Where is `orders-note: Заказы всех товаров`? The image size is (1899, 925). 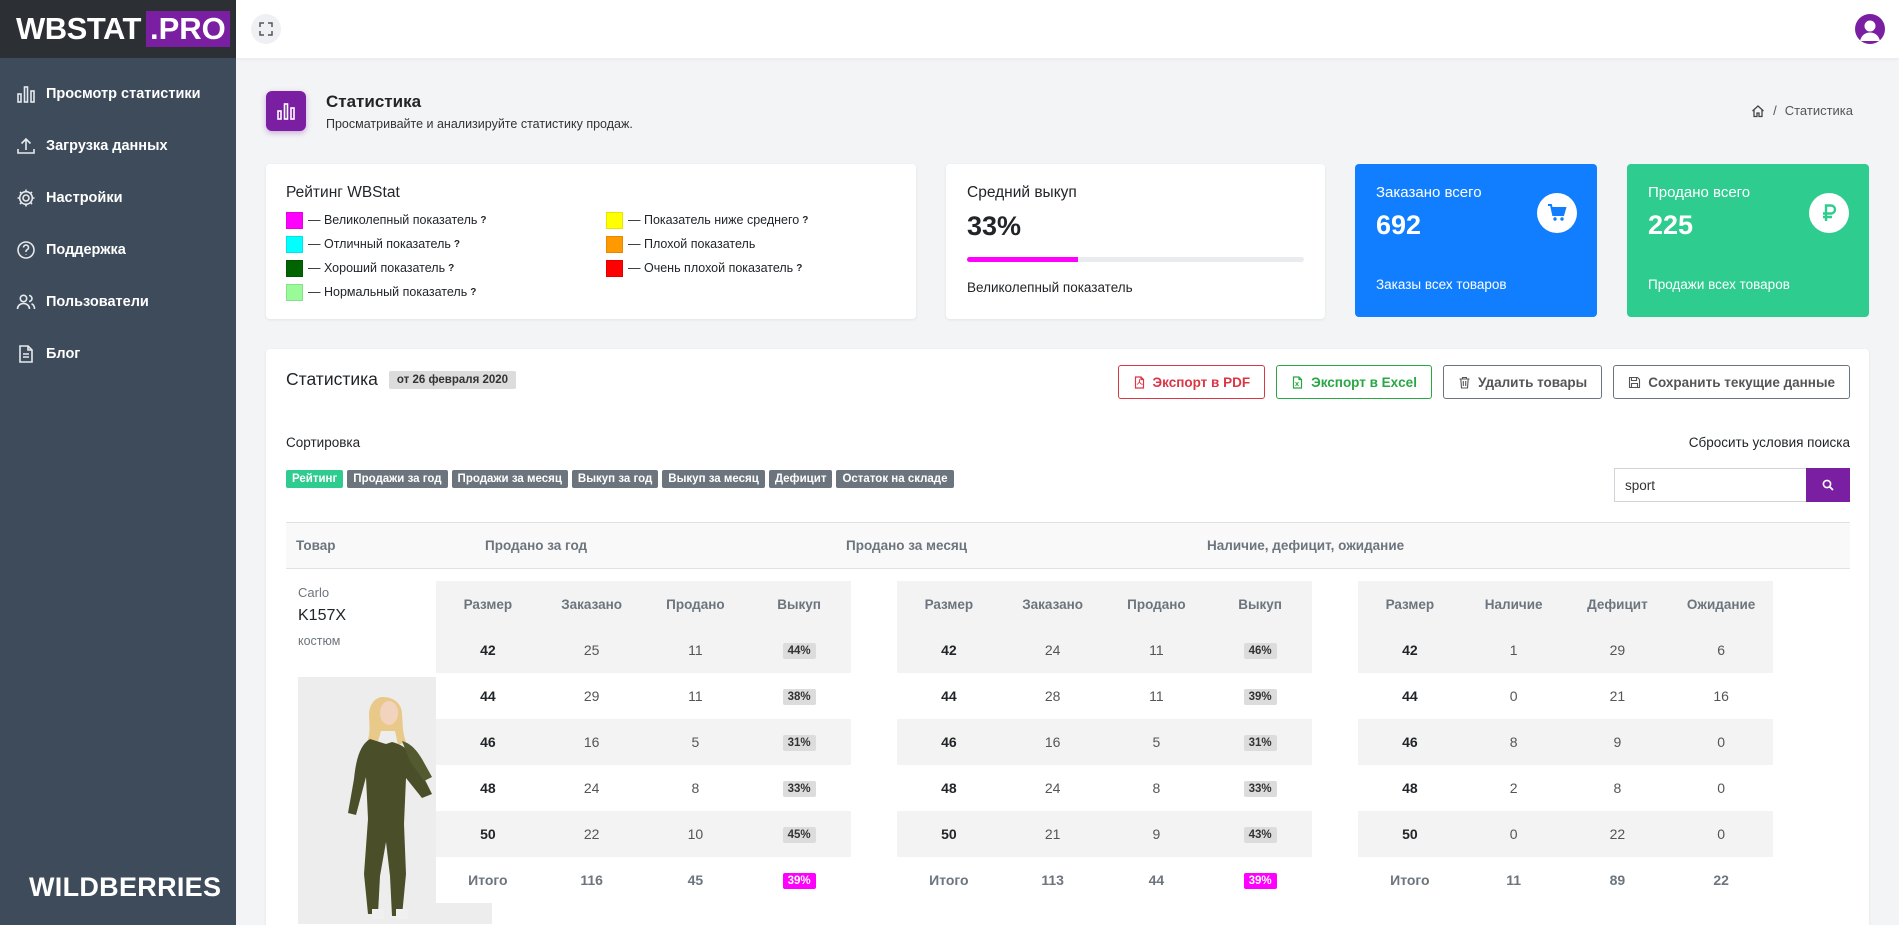 orders-note: Заказы всех товаров is located at coordinates (1441, 284).